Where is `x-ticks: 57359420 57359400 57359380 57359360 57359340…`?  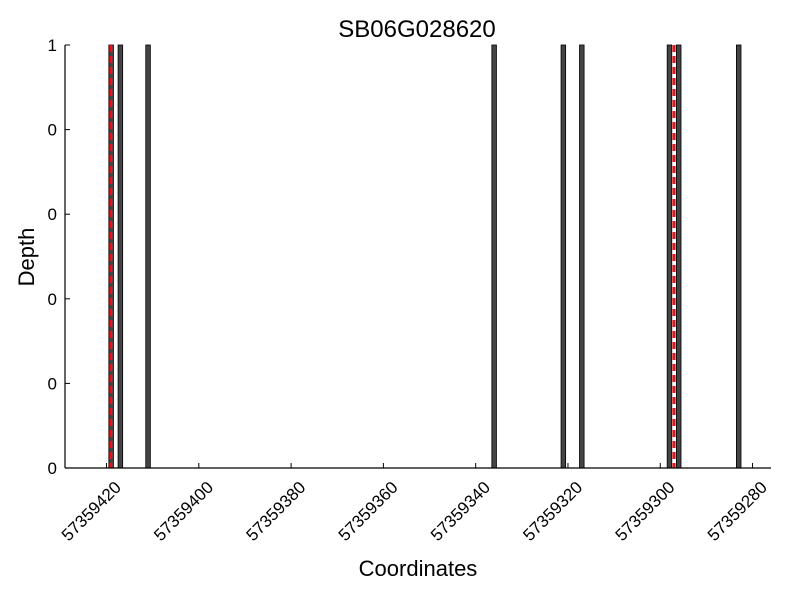 x-ticks: 57359420 57359400 57359380 57359360 57359340… is located at coordinates (414, 504).